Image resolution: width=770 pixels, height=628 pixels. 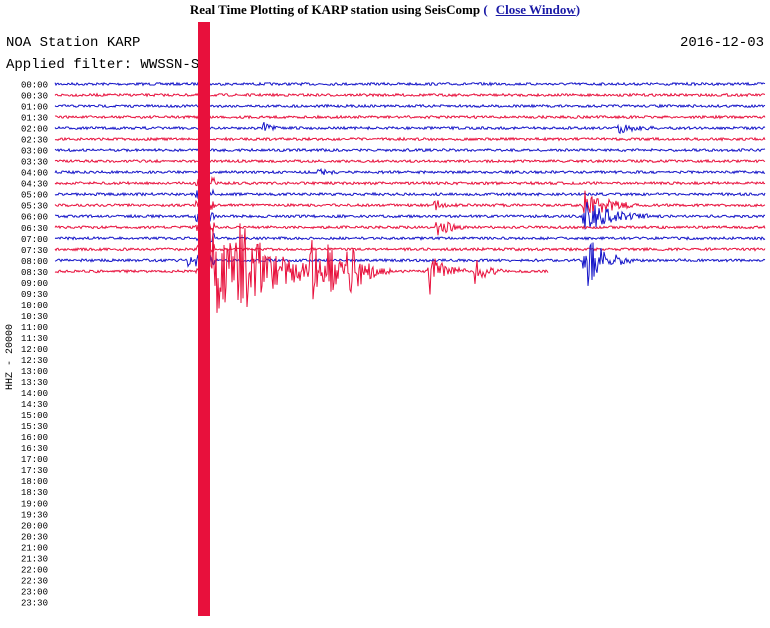 What do you see at coordinates (485, 9) in the screenshot?
I see `link-paren: (` at bounding box center [485, 9].